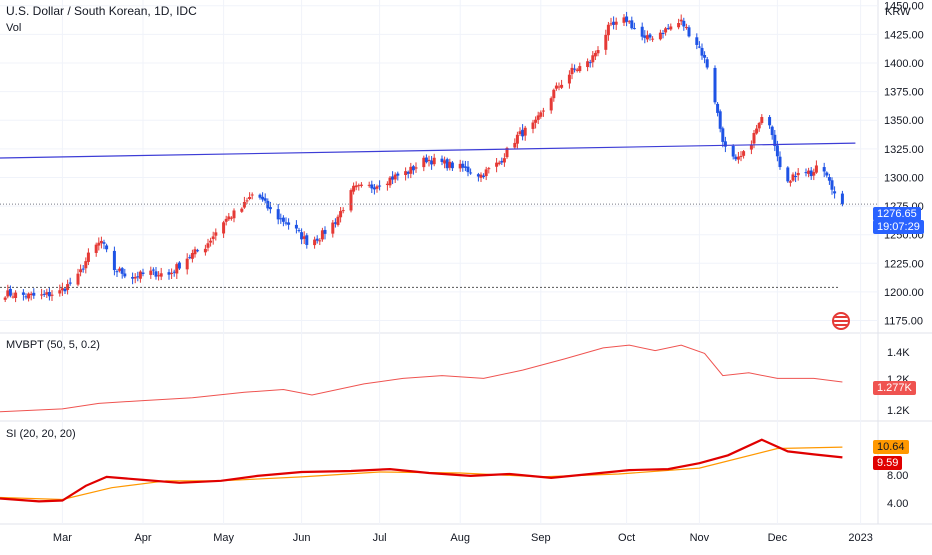 The height and width of the screenshot is (555, 932). Describe the element at coordinates (897, 214) in the screenshot. I see `last-price-tag: 1276.65` at that location.